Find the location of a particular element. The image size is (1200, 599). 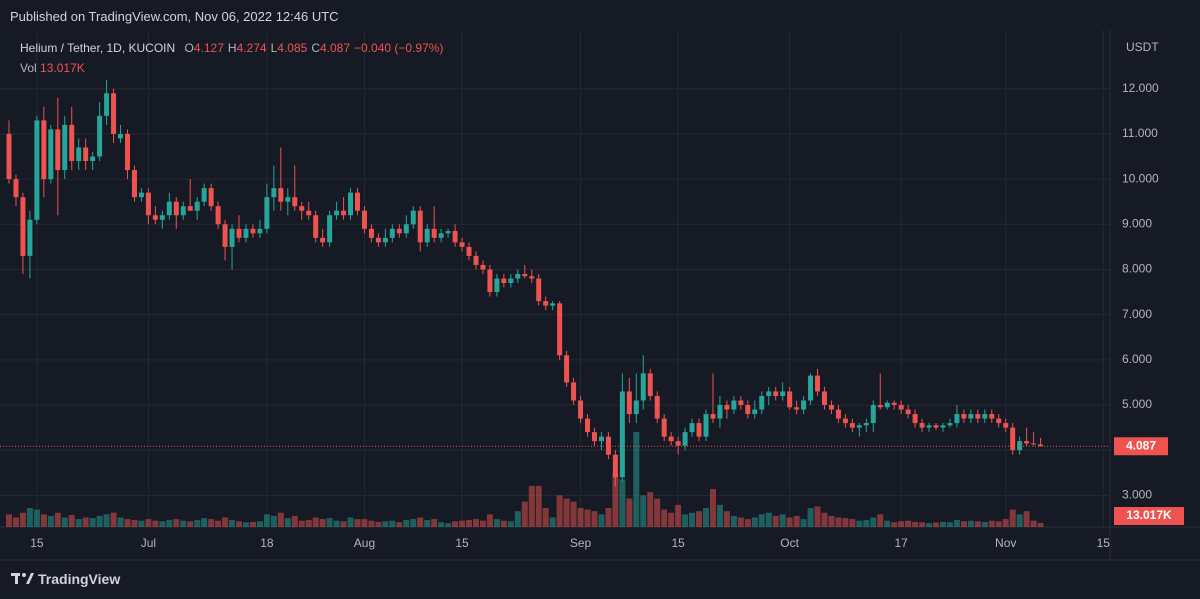

ohlc-value: 4.087 is located at coordinates (335, 48).